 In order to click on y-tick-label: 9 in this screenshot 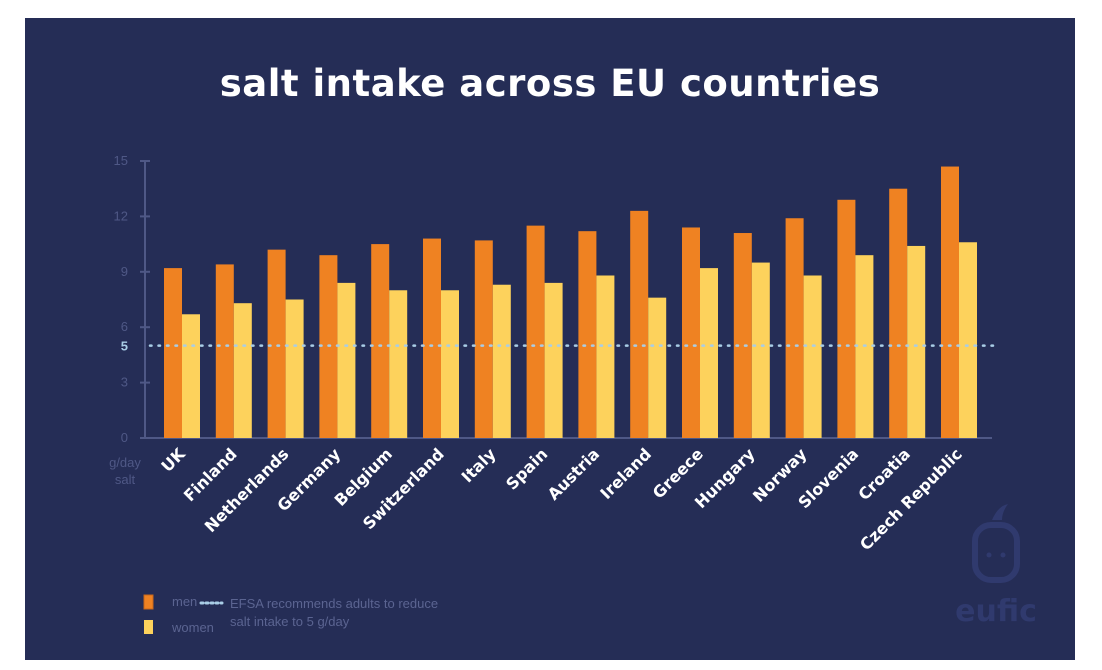, I will do `click(124, 271)`.